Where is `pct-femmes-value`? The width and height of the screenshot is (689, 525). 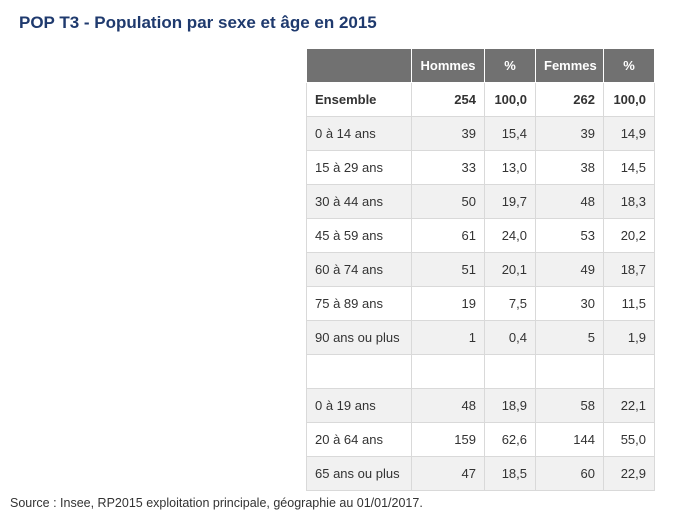 pct-femmes-value is located at coordinates (629, 371).